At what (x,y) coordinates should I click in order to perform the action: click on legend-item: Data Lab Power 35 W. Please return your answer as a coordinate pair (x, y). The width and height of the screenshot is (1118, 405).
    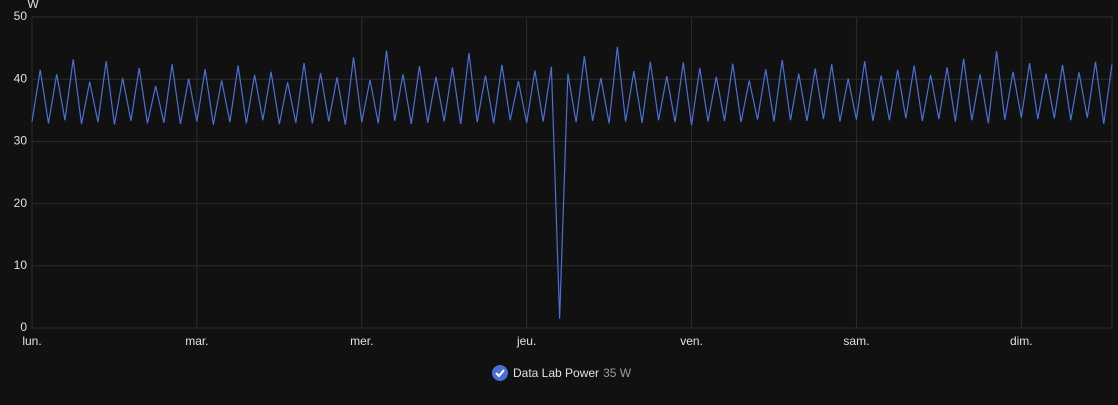
    Looking at the image, I should click on (562, 373).